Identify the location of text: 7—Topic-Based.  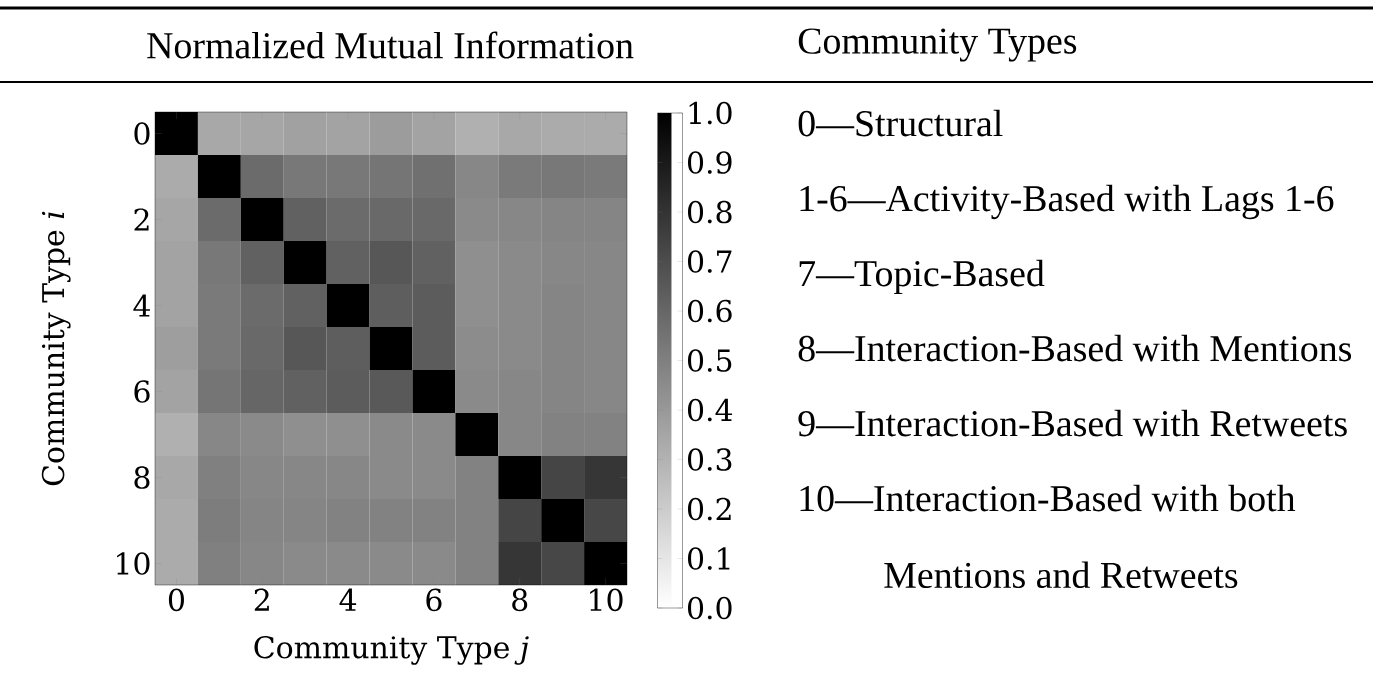
(922, 277).